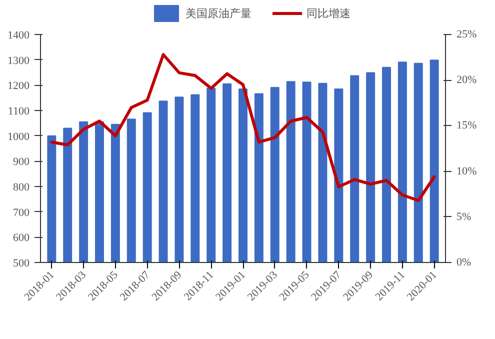 The height and width of the screenshot is (339, 495). Describe the element at coordinates (21, 188) in the screenshot. I see `y-tick-label: 800` at that location.